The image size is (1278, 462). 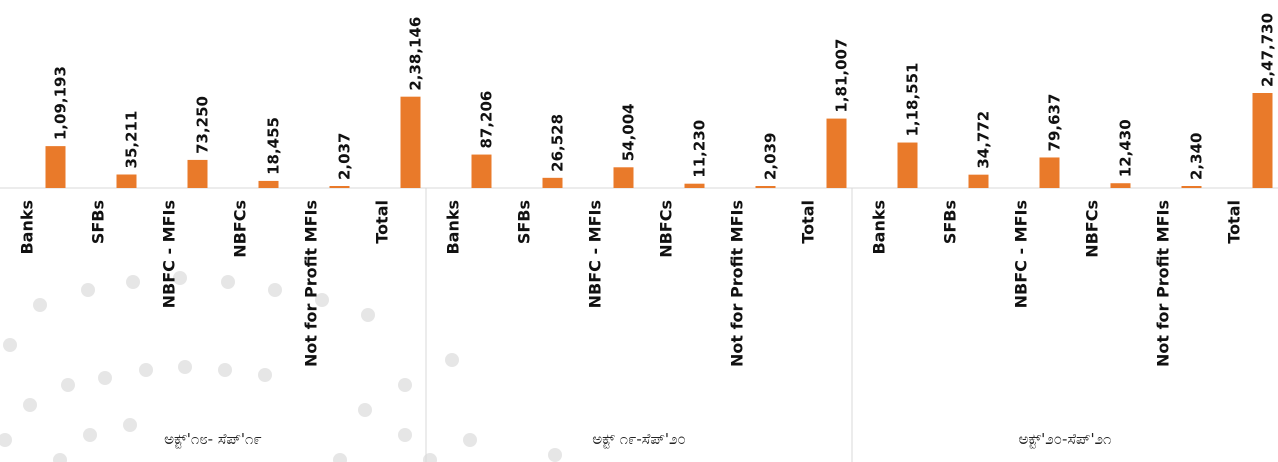 I want to click on data-label: 54,004, so click(x=629, y=132).